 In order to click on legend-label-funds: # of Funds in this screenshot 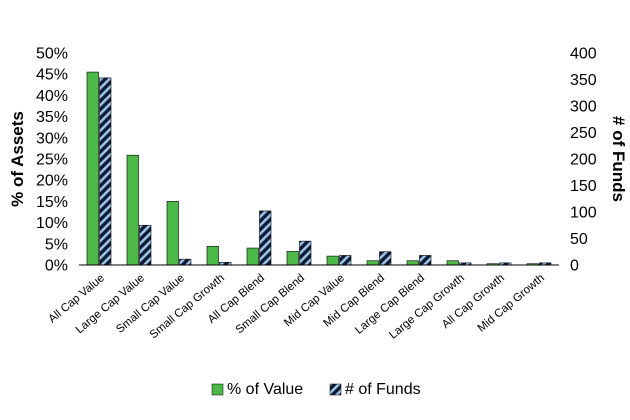, I will do `click(383, 389)`.